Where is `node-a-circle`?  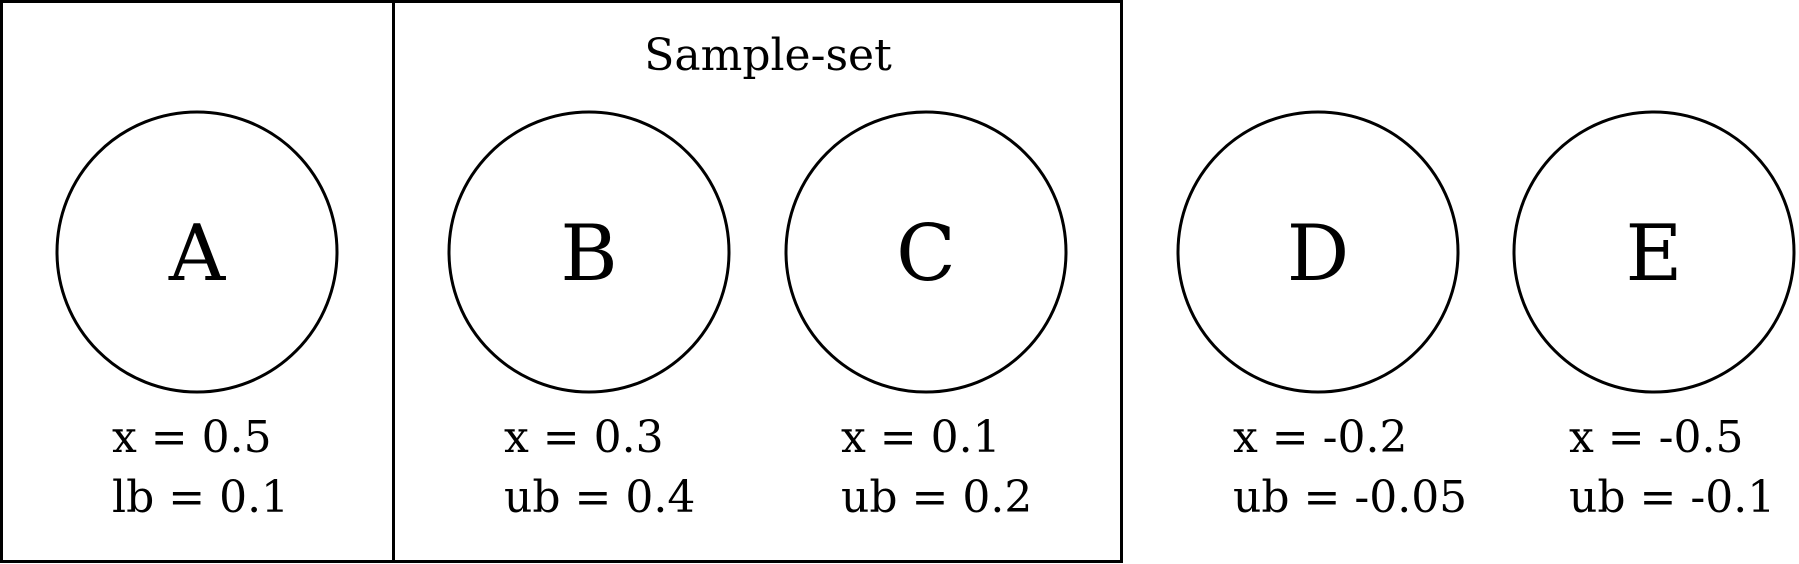 node-a-circle is located at coordinates (197, 252).